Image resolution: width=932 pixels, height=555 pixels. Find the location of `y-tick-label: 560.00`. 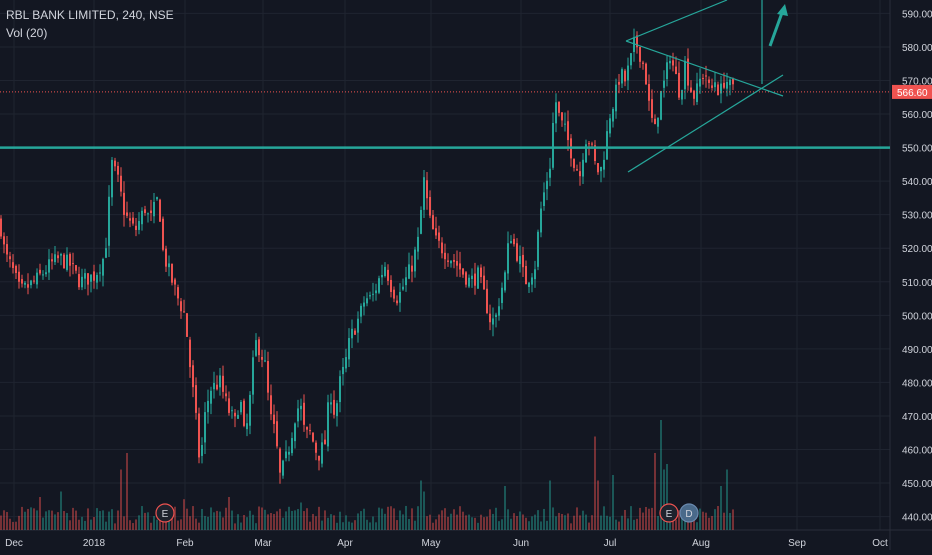

y-tick-label: 560.00 is located at coordinates (917, 115).